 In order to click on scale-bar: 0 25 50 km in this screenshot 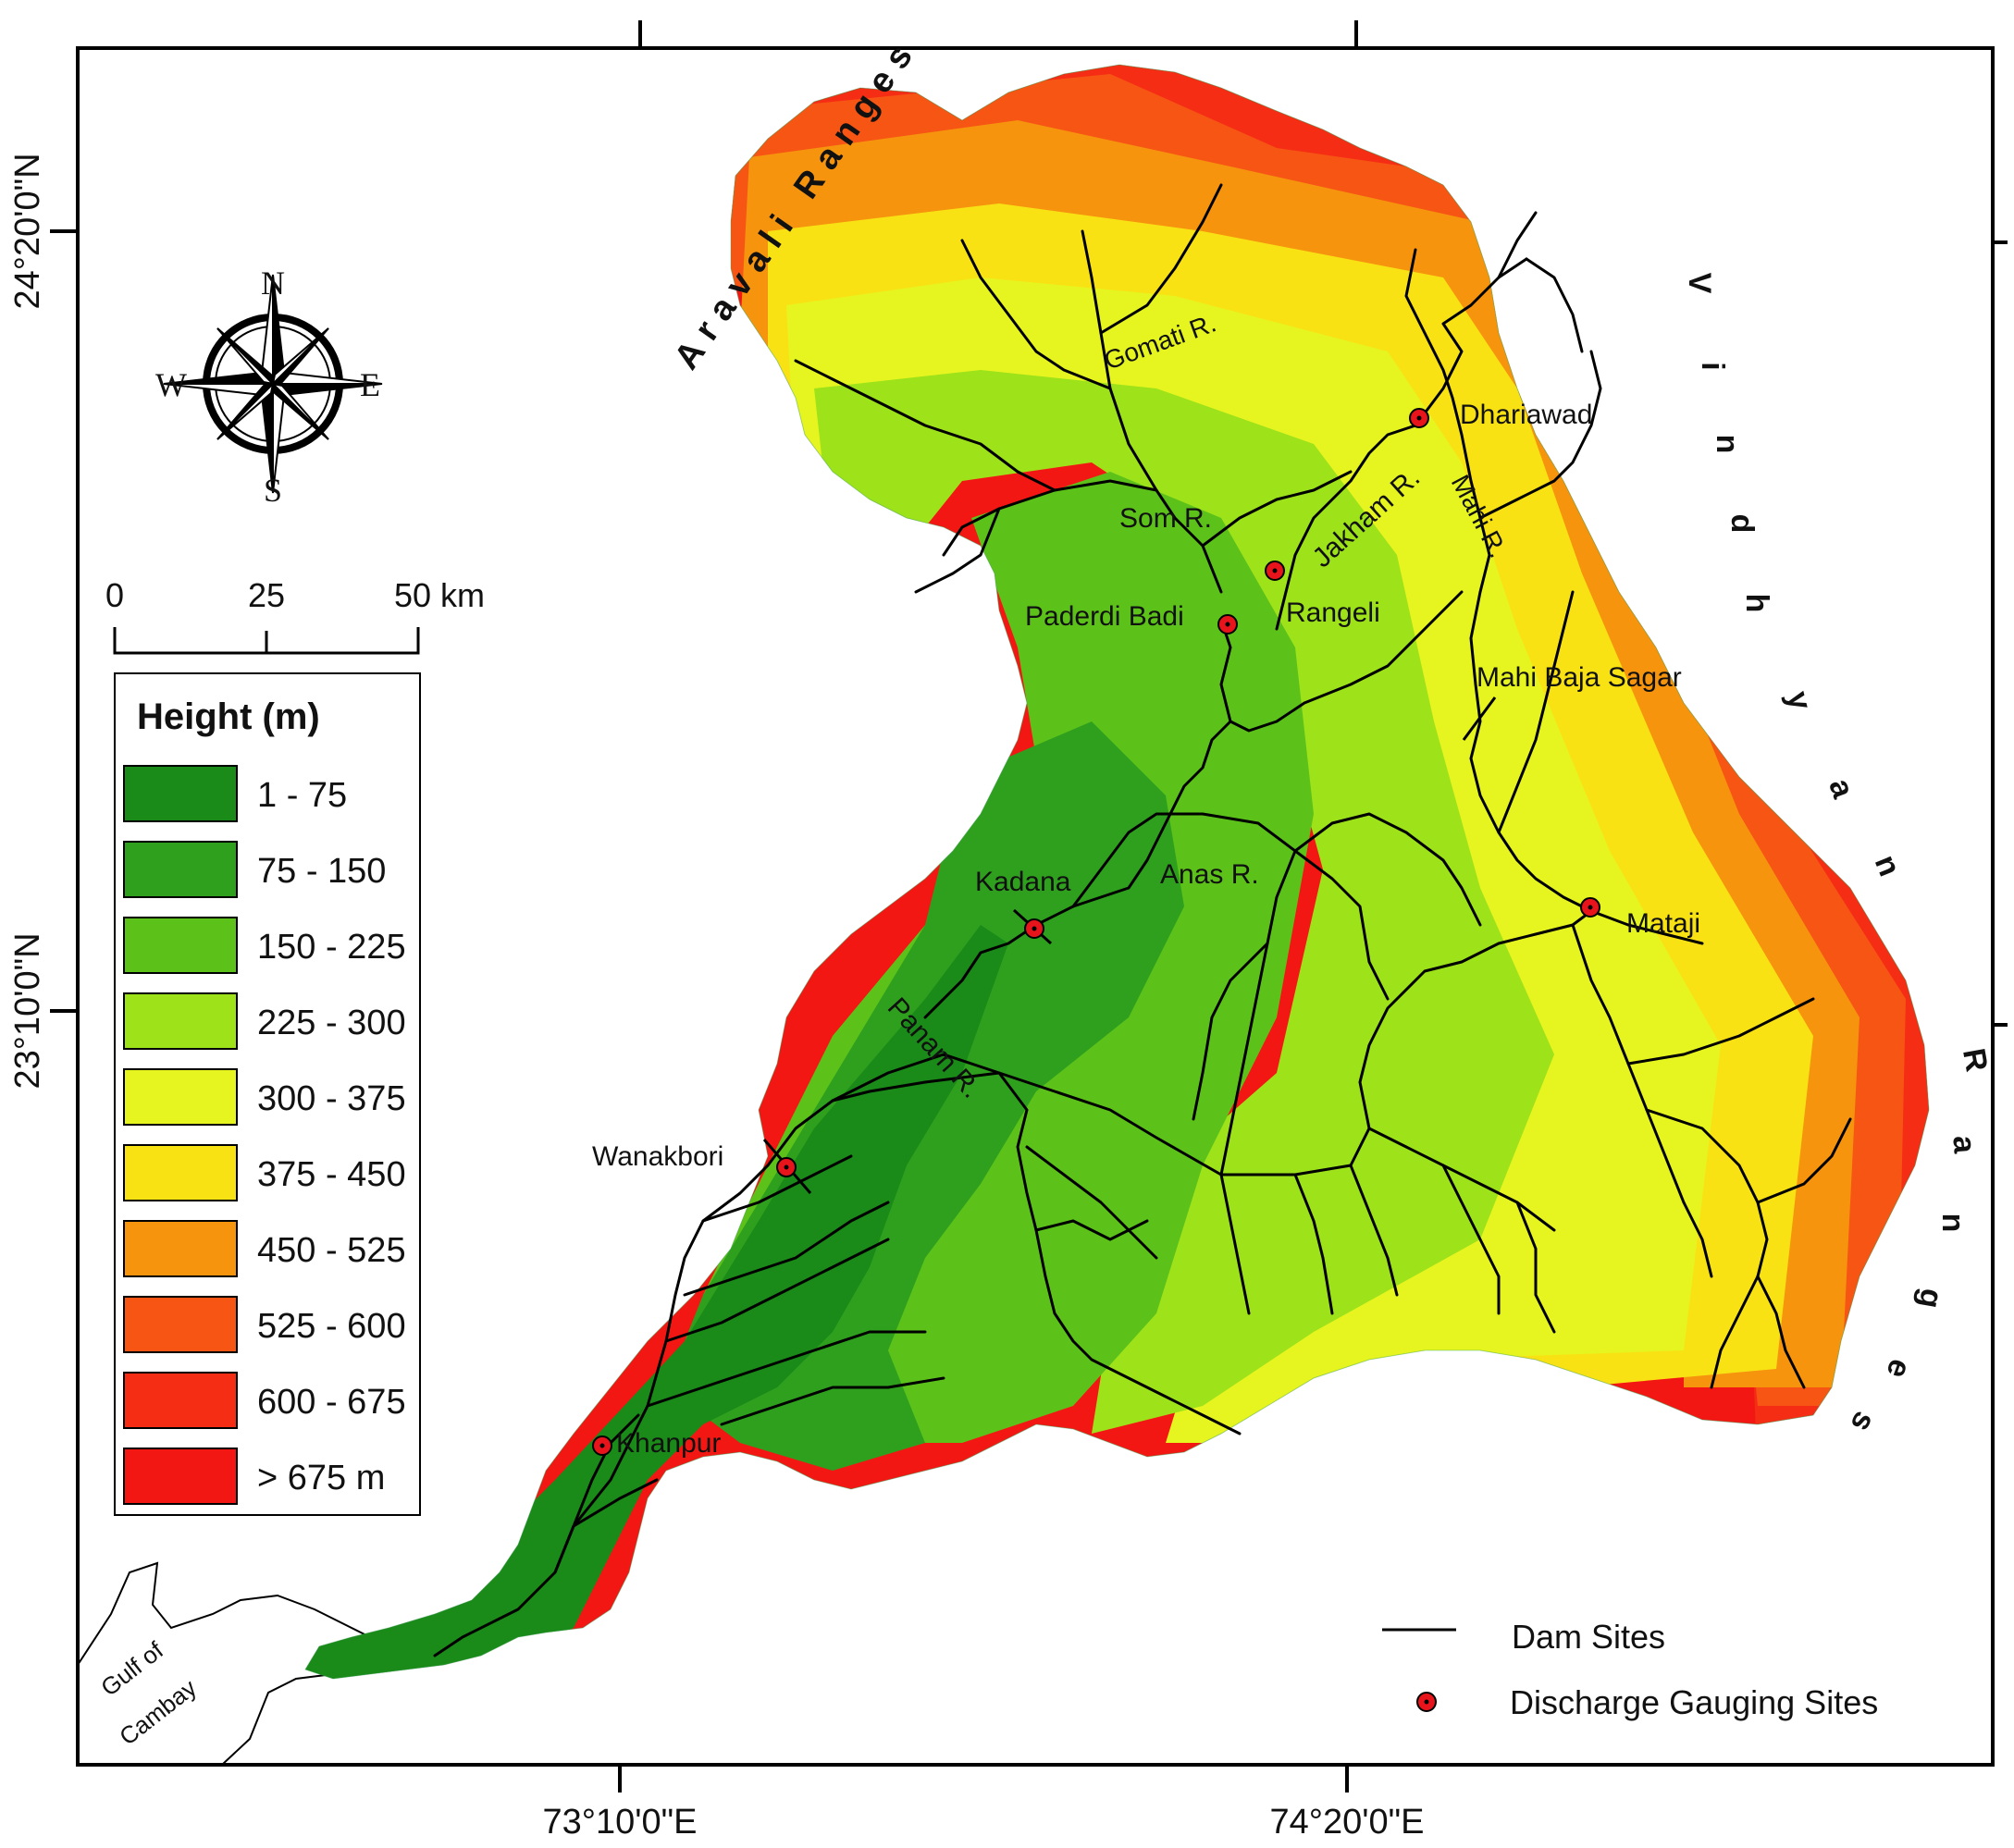, I will do `click(295, 616)`.